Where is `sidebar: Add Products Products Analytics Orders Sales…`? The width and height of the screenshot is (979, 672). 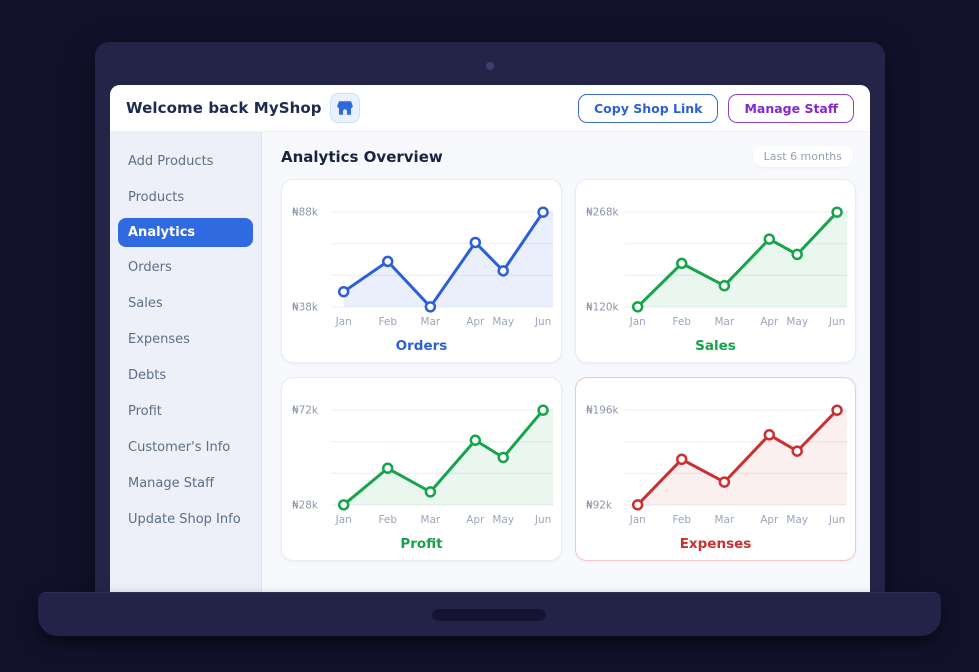
sidebar: Add Products Products Analytics Orders Sales… is located at coordinates (186, 362).